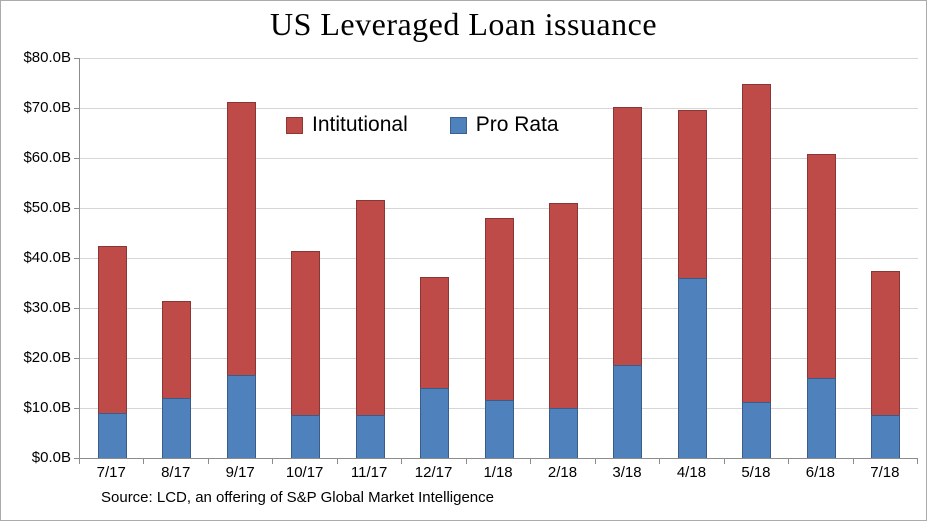  I want to click on legend-label-intitutional: Intitutional, so click(360, 124).